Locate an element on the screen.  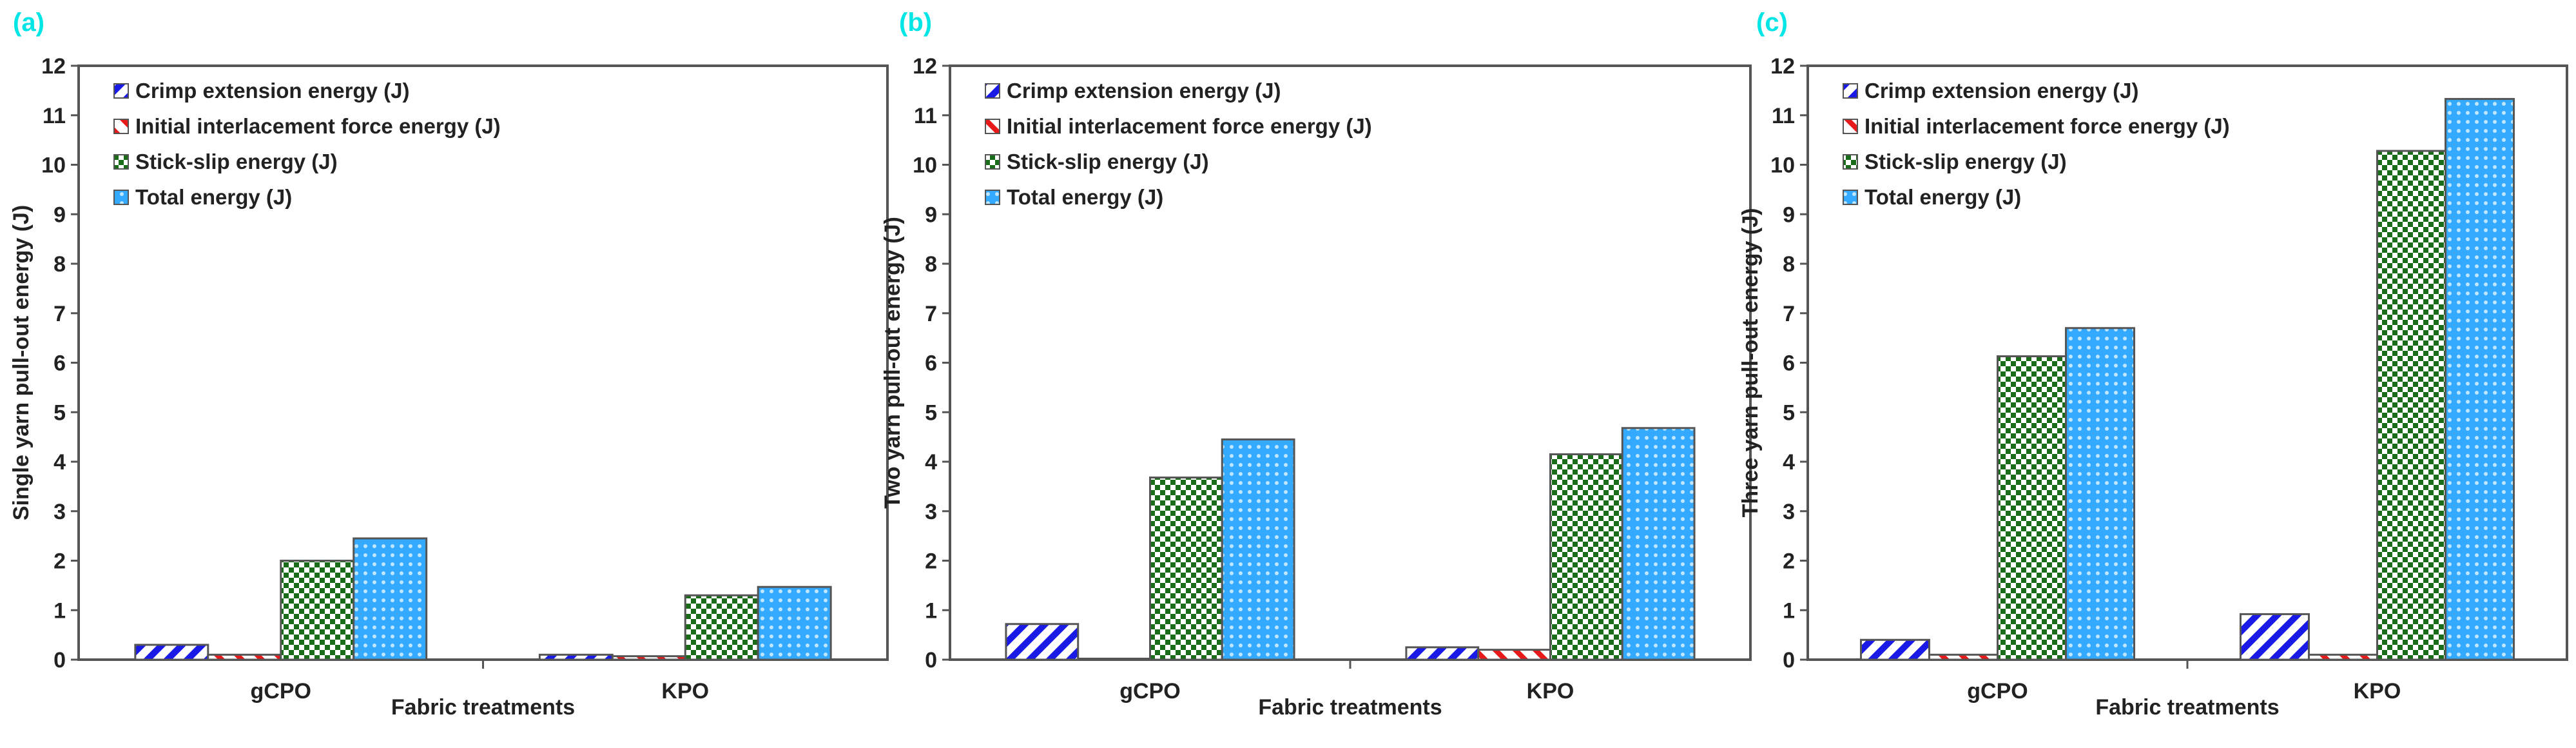
y-axis-label: Two yarn pull-out energy (J) is located at coordinates (892, 363).